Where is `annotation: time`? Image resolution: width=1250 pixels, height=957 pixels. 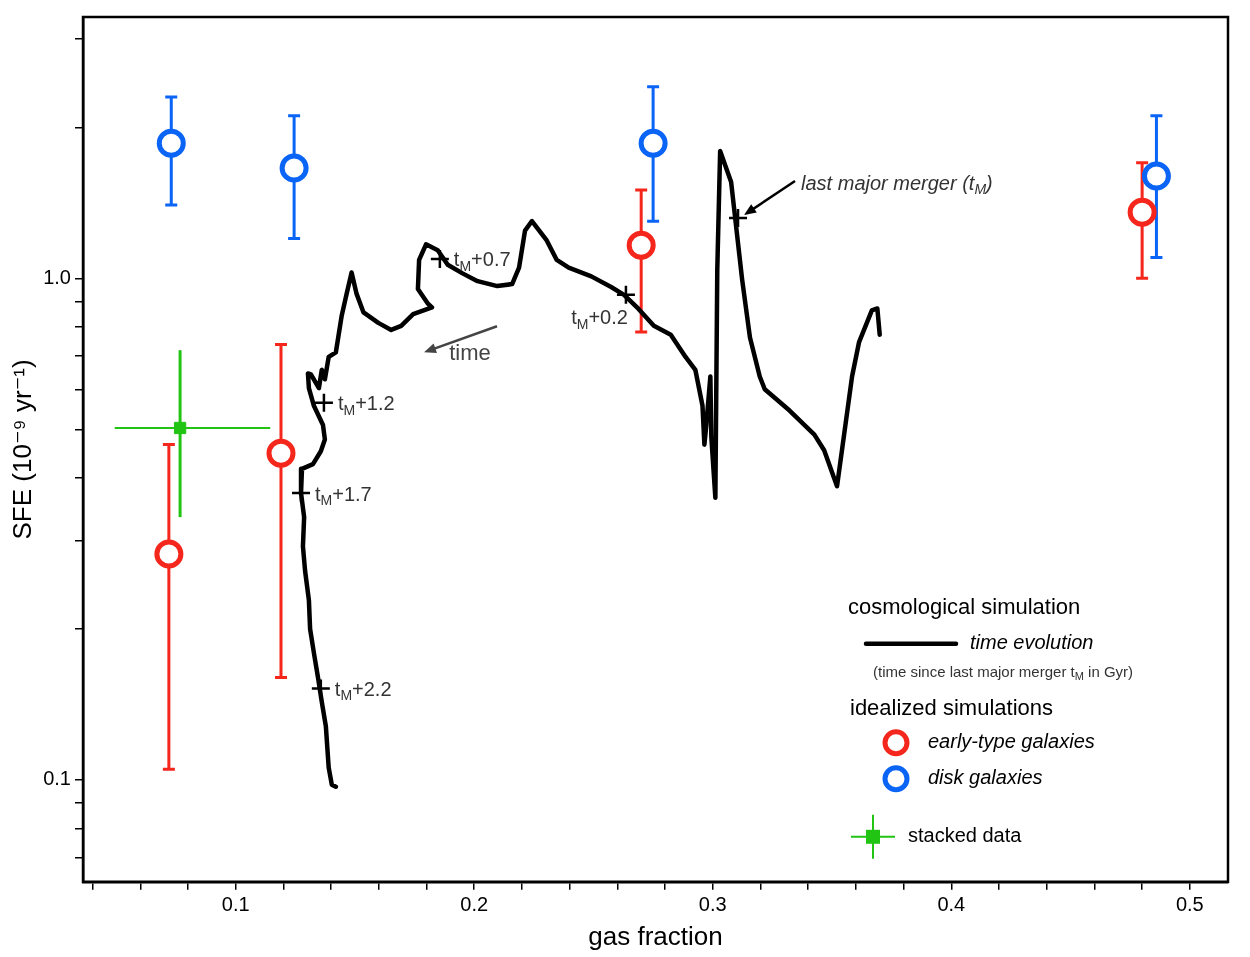
annotation: time is located at coordinates (470, 353).